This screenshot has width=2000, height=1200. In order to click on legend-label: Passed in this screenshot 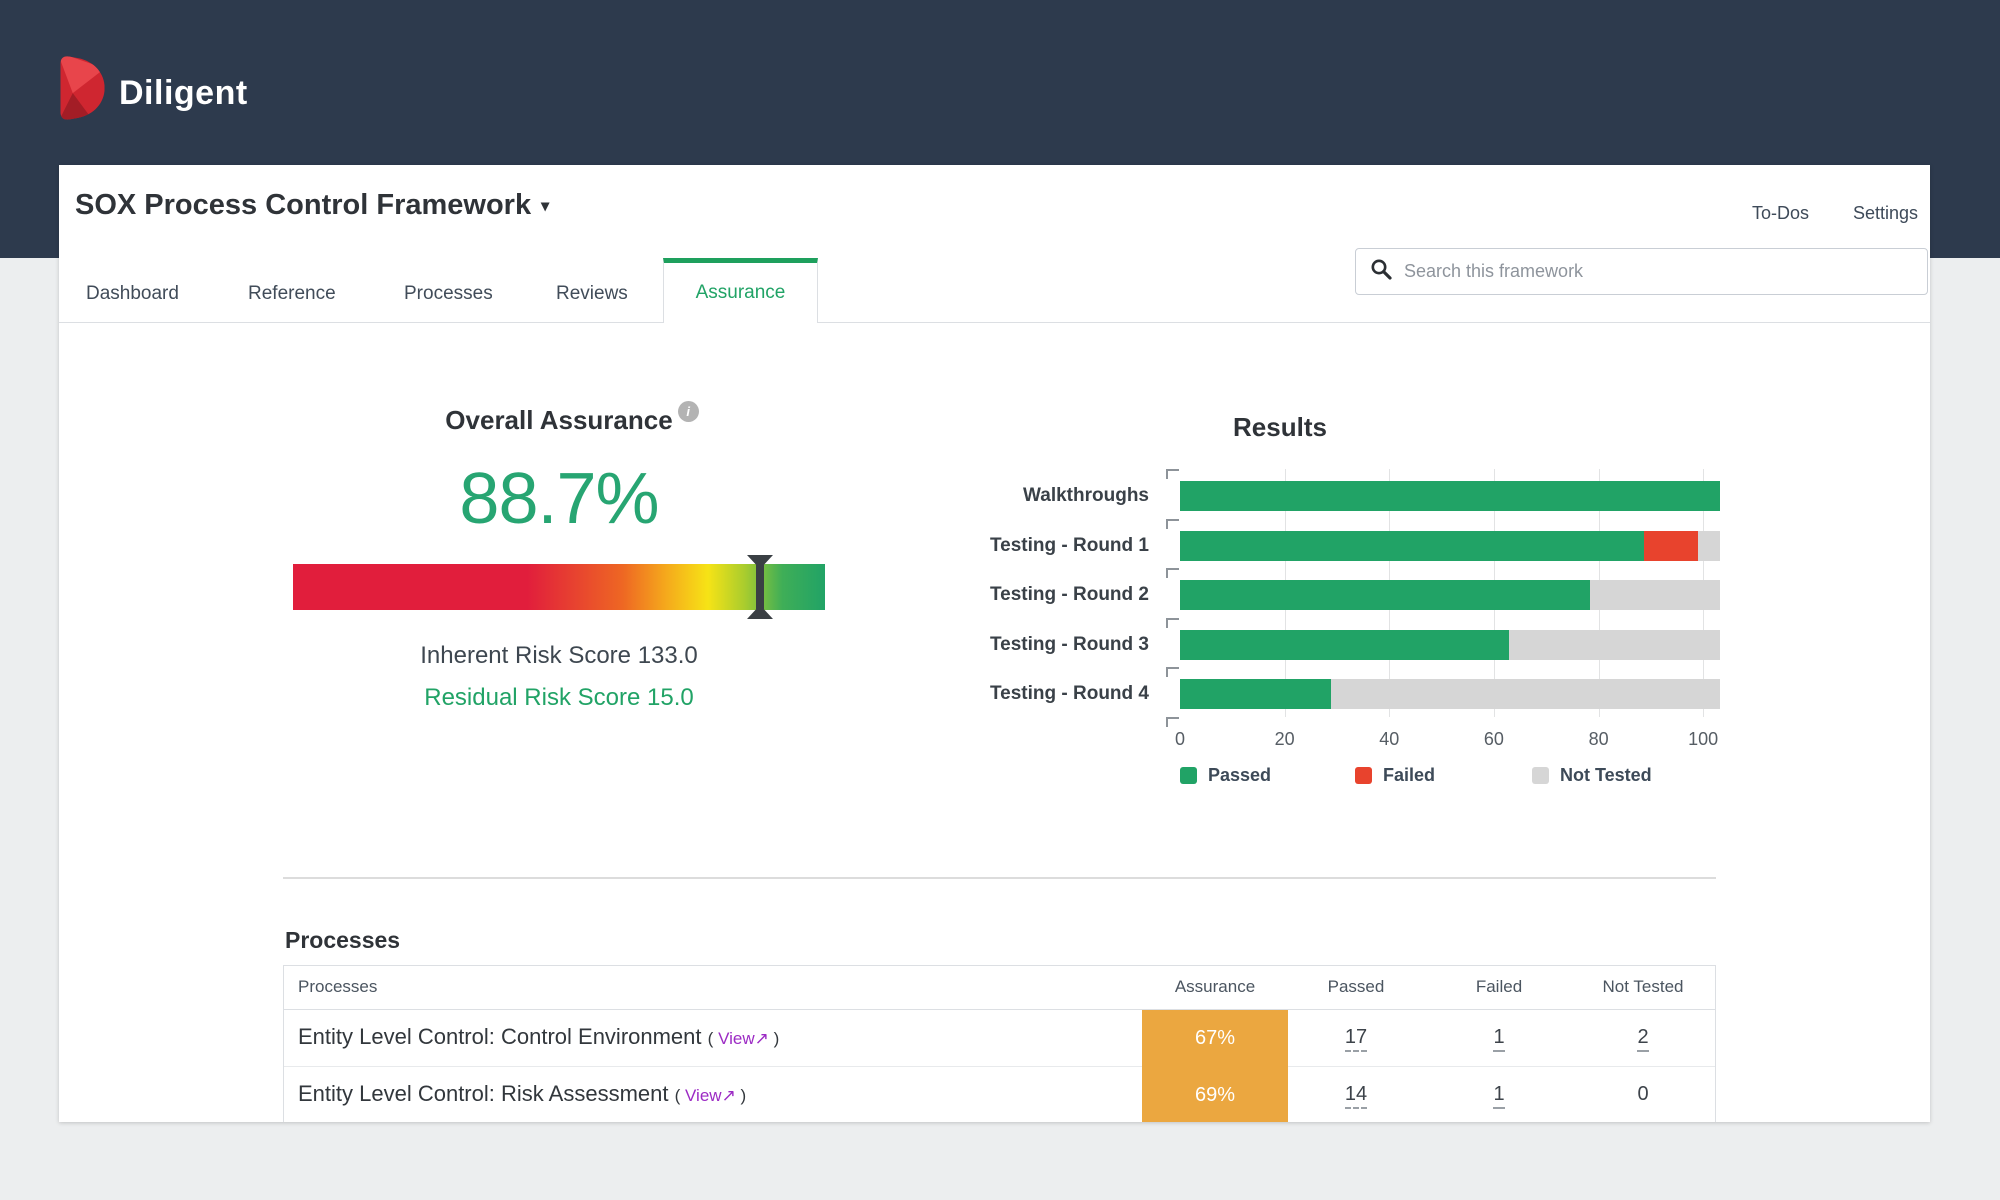, I will do `click(1240, 775)`.